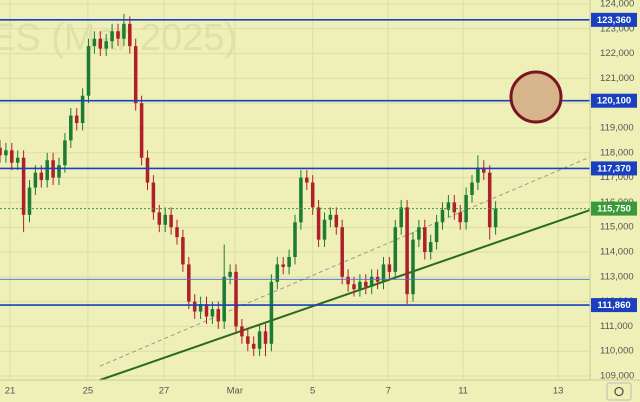 This screenshot has width=640, height=402. What do you see at coordinates (617, 78) in the screenshot?
I see `y-tick-label: 121,000` at bounding box center [617, 78].